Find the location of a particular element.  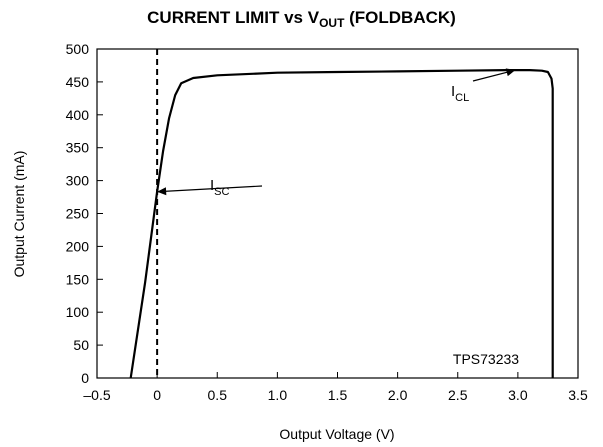

x-tick-label: 3.5 is located at coordinates (578, 395).